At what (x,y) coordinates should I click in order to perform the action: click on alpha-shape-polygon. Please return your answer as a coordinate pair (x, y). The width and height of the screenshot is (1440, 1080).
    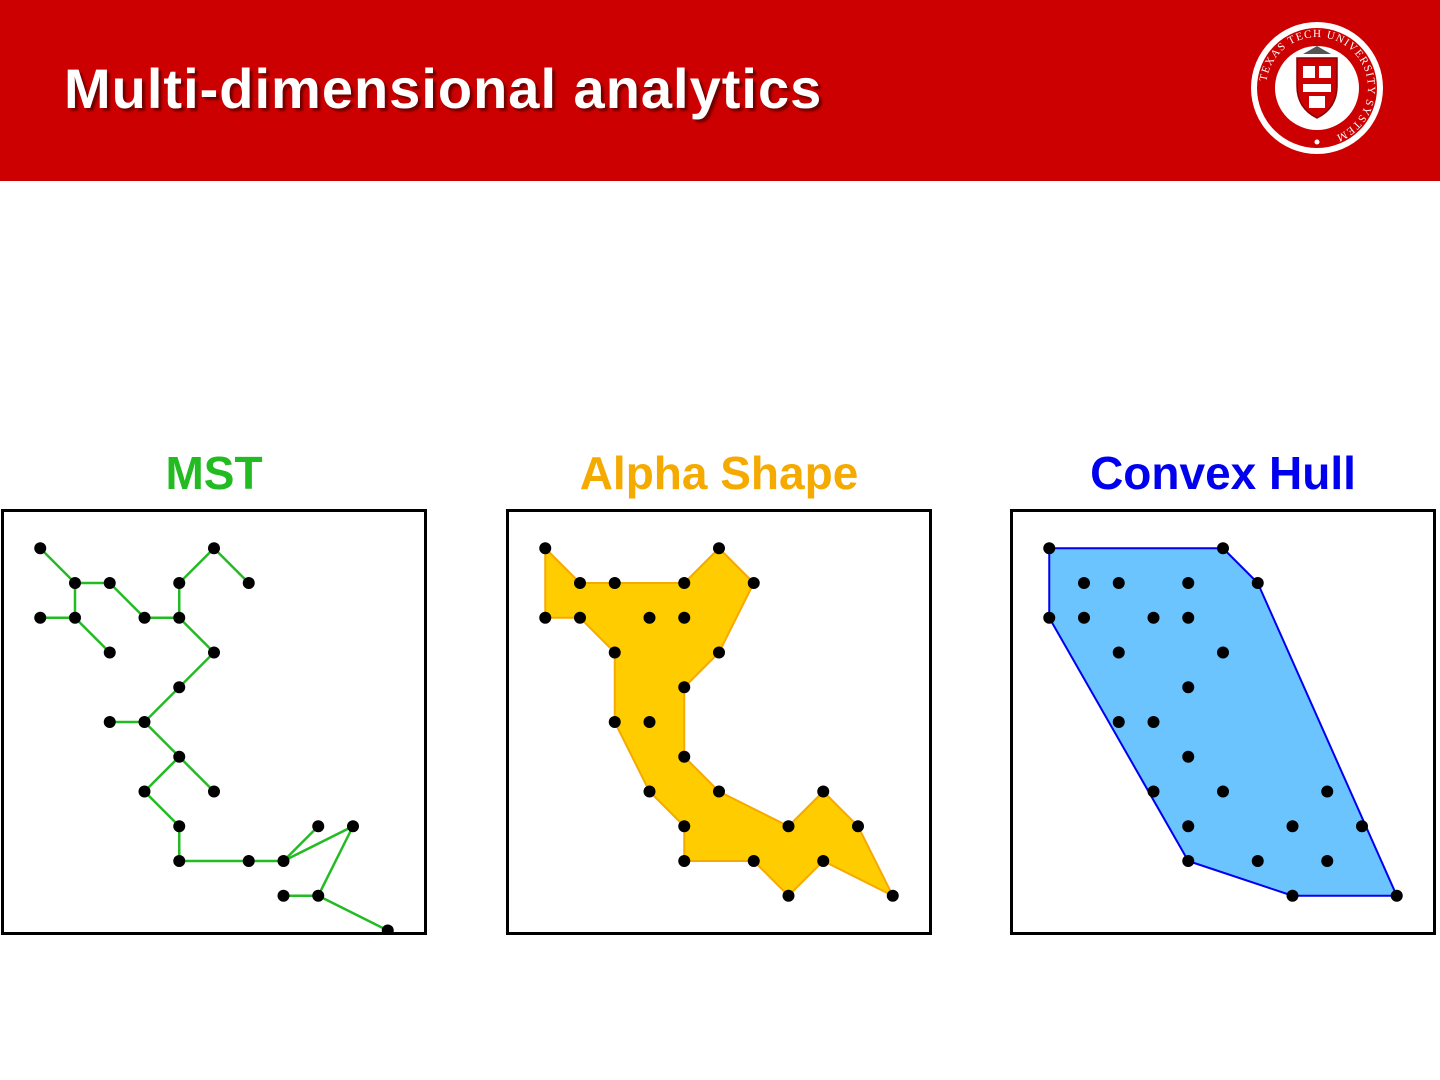
    Looking at the image, I should click on (719, 722).